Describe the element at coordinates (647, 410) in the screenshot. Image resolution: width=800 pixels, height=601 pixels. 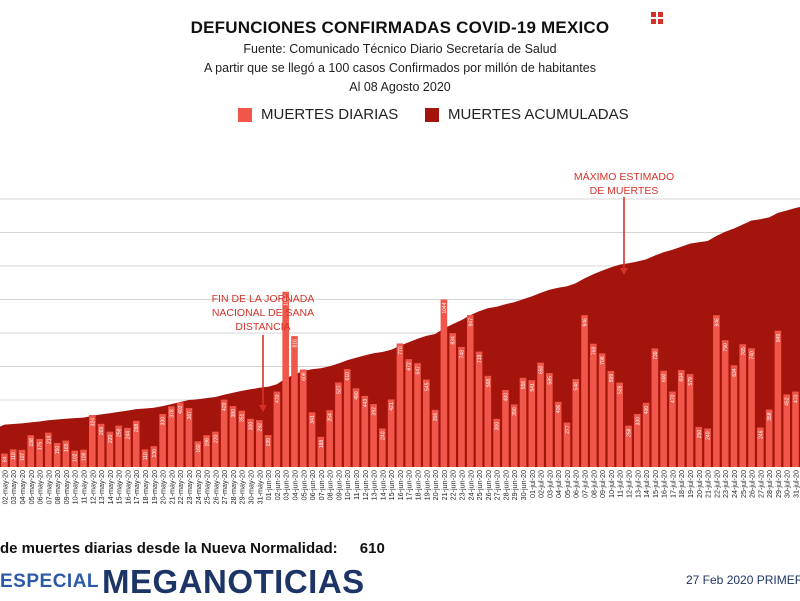
I see `bar-value-label: 400` at that location.